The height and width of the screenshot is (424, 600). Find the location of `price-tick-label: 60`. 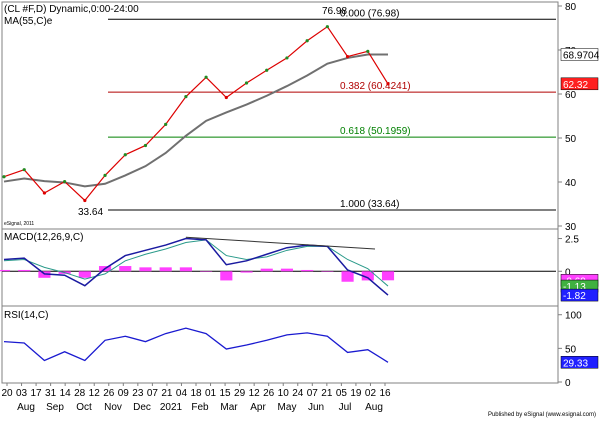

price-tick-label: 60 is located at coordinates (571, 95).